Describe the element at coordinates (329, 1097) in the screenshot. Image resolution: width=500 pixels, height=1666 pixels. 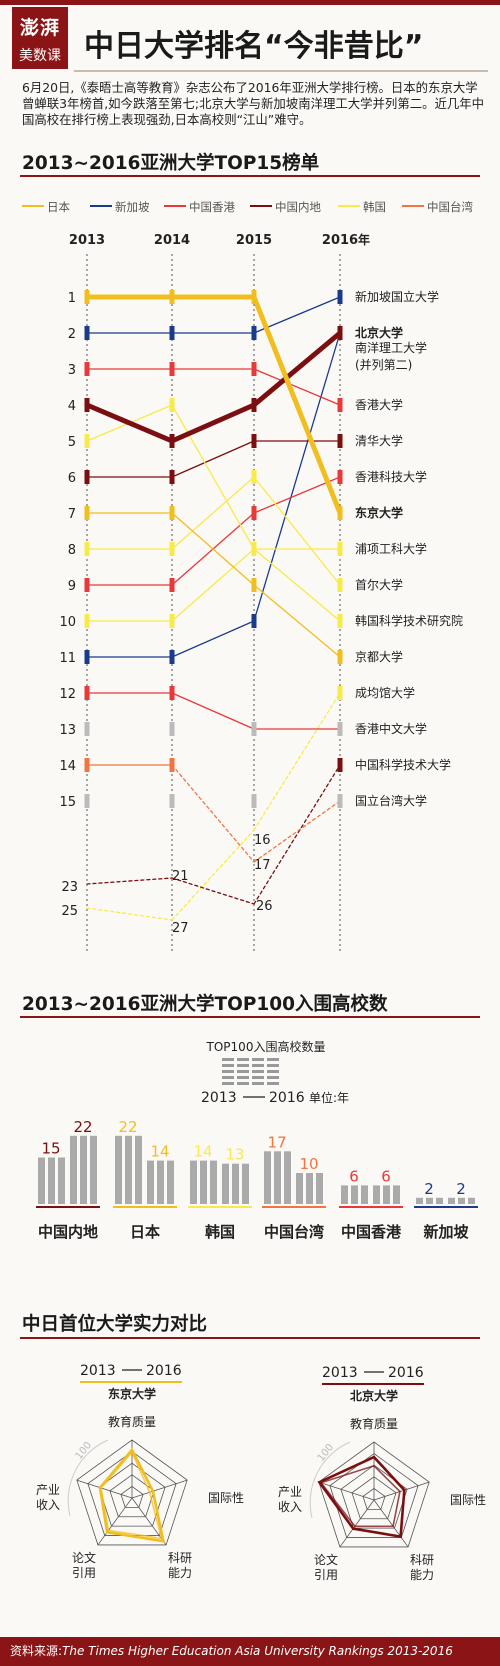
I see `key-unit: 单位:年` at that location.